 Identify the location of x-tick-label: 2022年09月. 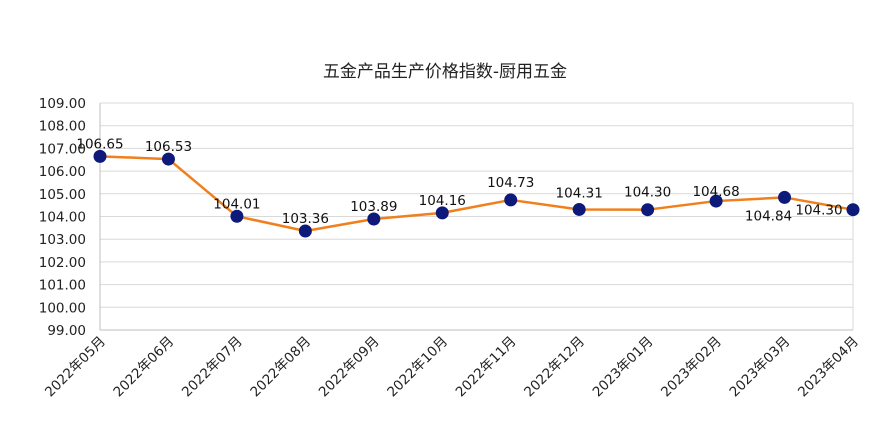
(349, 367).